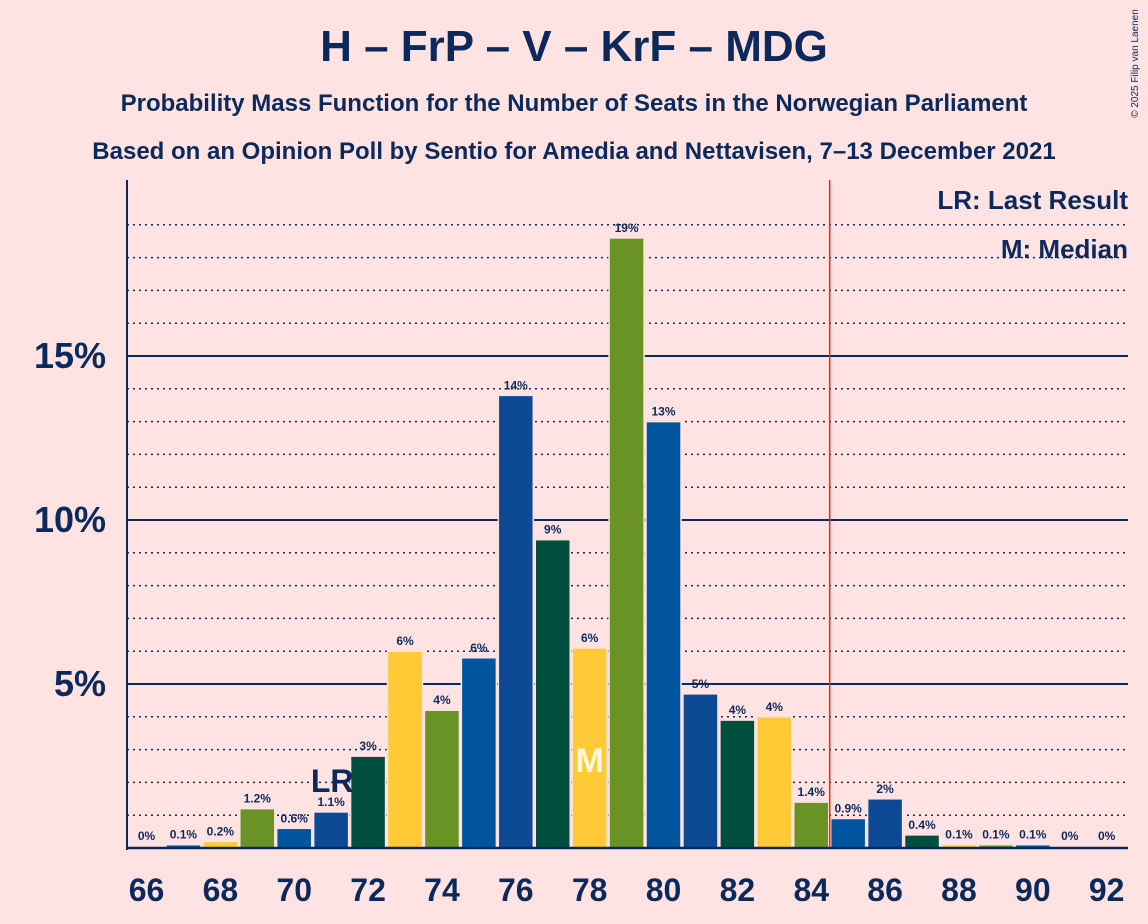 The width and height of the screenshot is (1148, 924). Describe the element at coordinates (574, 46) in the screenshot. I see `chart-title: H – FrP – V – KrF – MDG` at that location.